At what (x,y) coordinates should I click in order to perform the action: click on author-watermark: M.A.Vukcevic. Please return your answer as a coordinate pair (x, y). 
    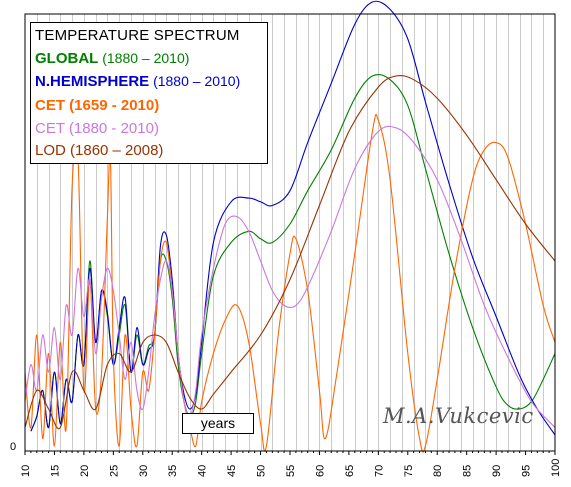
    Looking at the image, I should click on (458, 416).